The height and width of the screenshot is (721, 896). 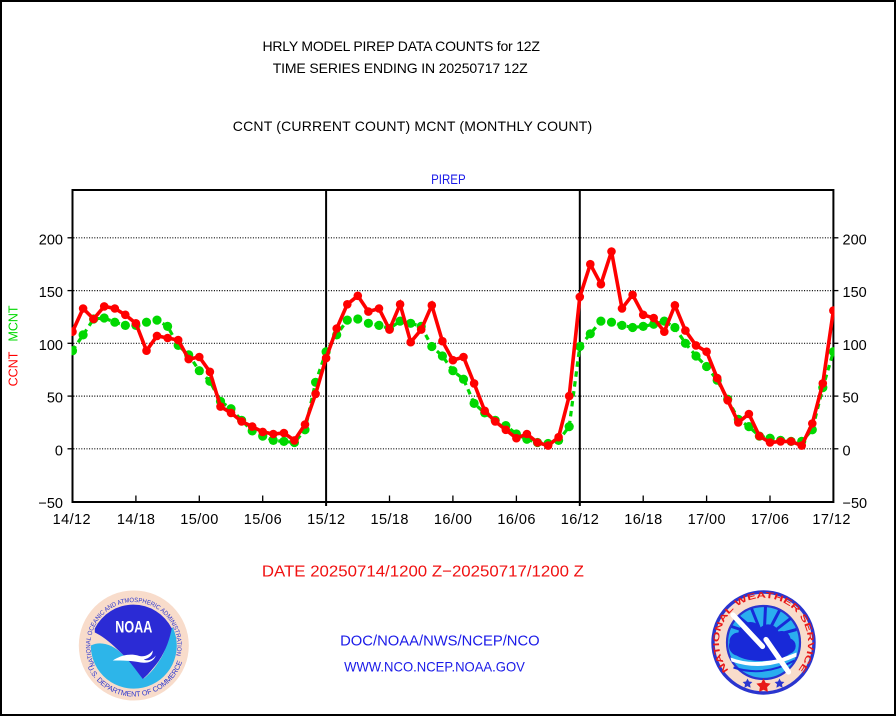 What do you see at coordinates (453, 520) in the screenshot?
I see `svg-text: 16/00` at bounding box center [453, 520].